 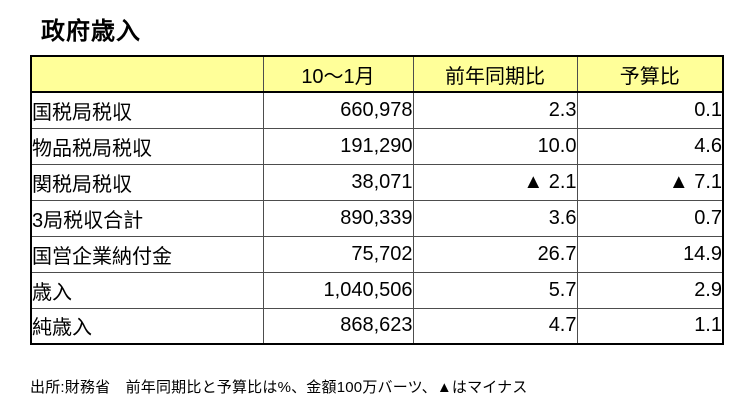 What do you see at coordinates (650, 290) in the screenshot?
I see `vs-budget-cell: 2.9` at bounding box center [650, 290].